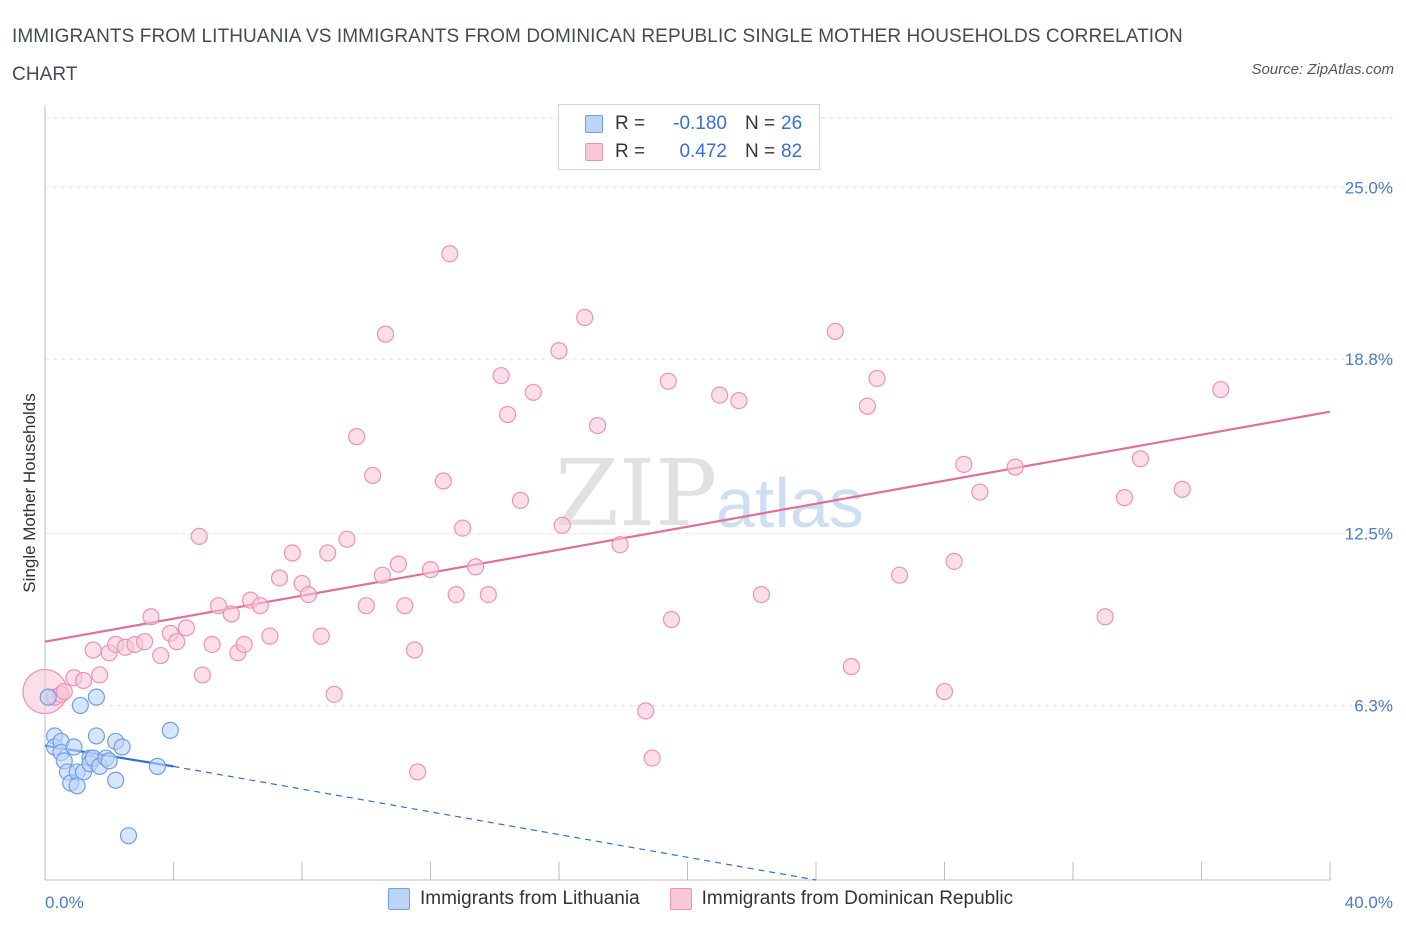 This screenshot has width=1406, height=930. Describe the element at coordinates (594, 124) in the screenshot. I see `legend-swatch-lithuania` at that location.